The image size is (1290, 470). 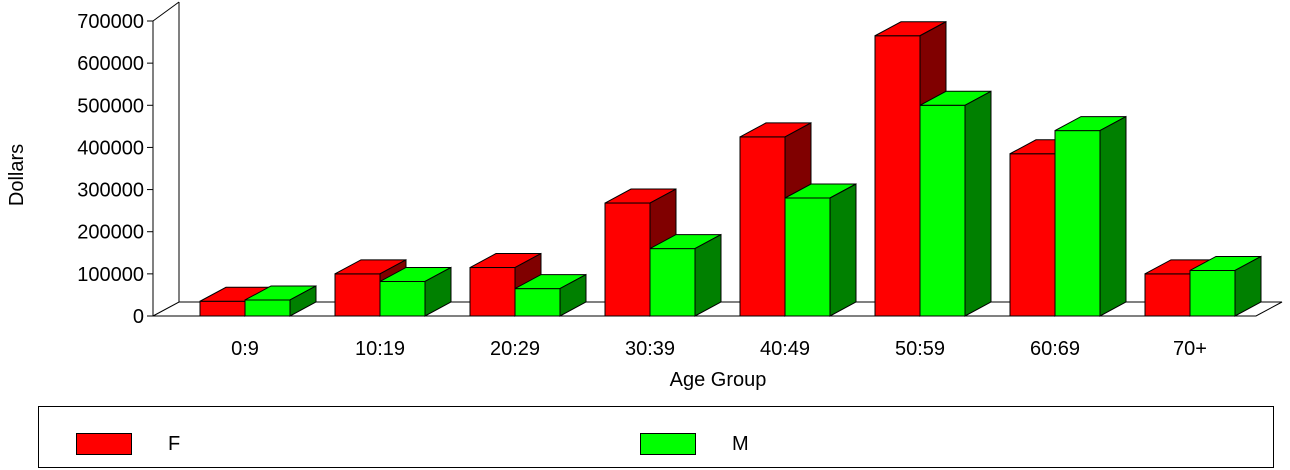 I want to click on legend-label-f: F, so click(x=174, y=443).